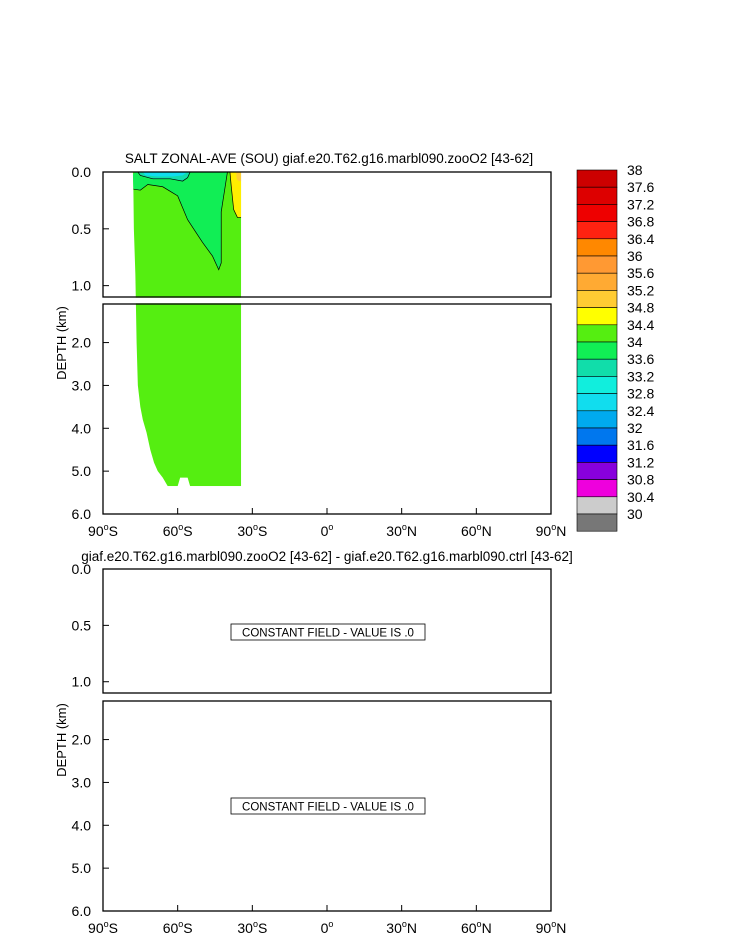 This screenshot has height=945, width=733. What do you see at coordinates (635, 170) in the screenshot?
I see `colorbar-label: 38` at bounding box center [635, 170].